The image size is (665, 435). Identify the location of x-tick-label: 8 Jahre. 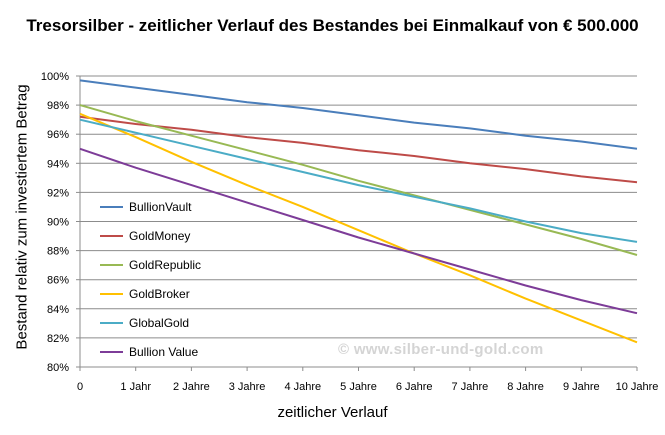
(525, 387).